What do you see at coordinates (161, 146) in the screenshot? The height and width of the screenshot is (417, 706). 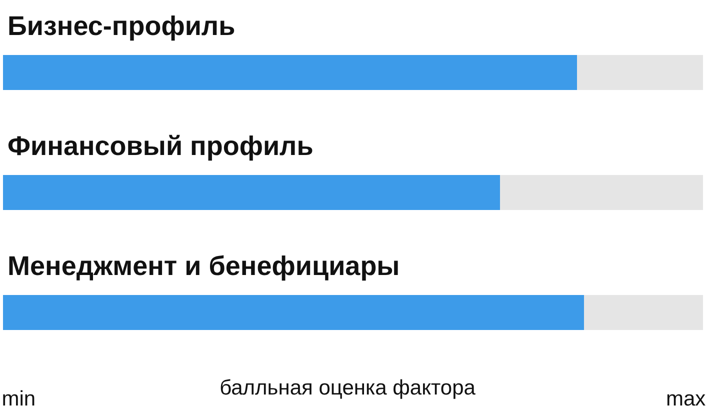 I see `y-tick-label: Финансовый профиль` at bounding box center [161, 146].